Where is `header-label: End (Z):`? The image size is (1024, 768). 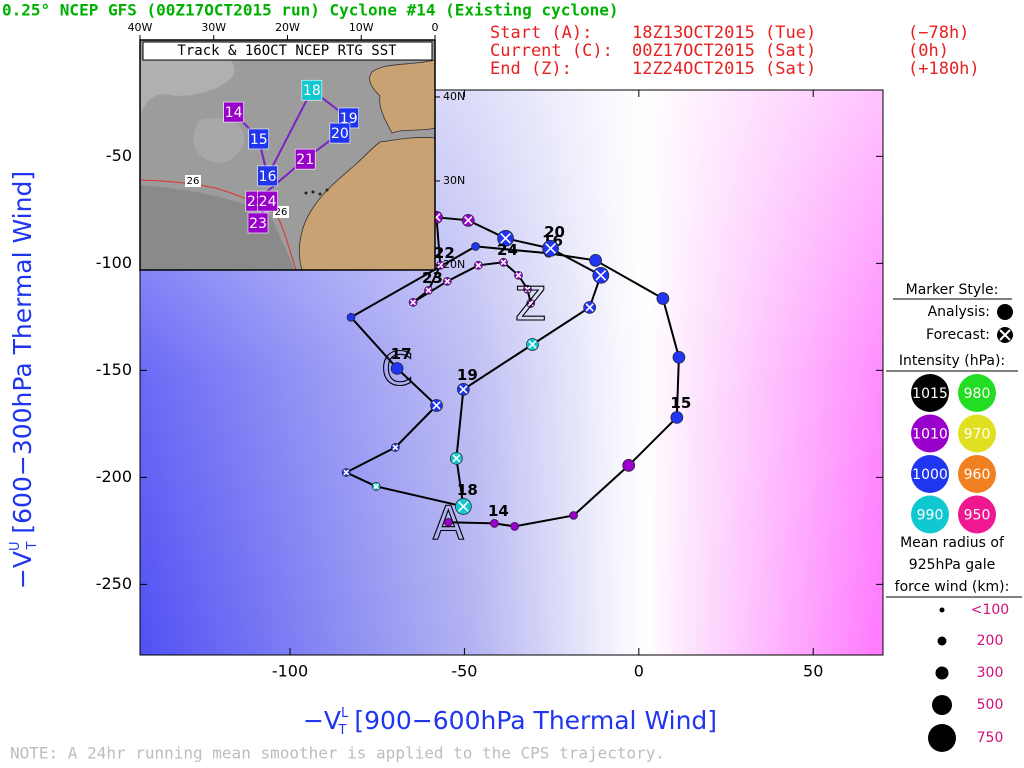 header-label: End (Z): is located at coordinates (531, 69).